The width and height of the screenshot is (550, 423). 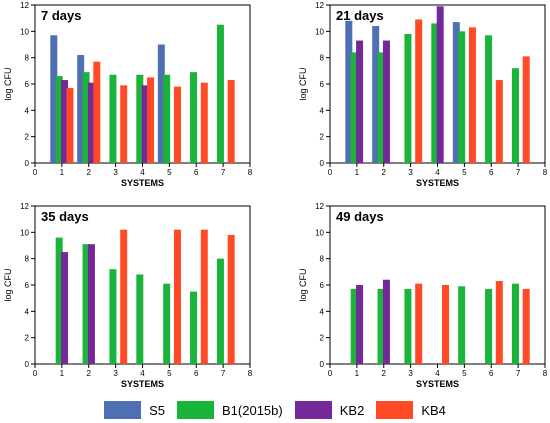 I want to click on legend-item-kb4: KB4, so click(x=411, y=410).